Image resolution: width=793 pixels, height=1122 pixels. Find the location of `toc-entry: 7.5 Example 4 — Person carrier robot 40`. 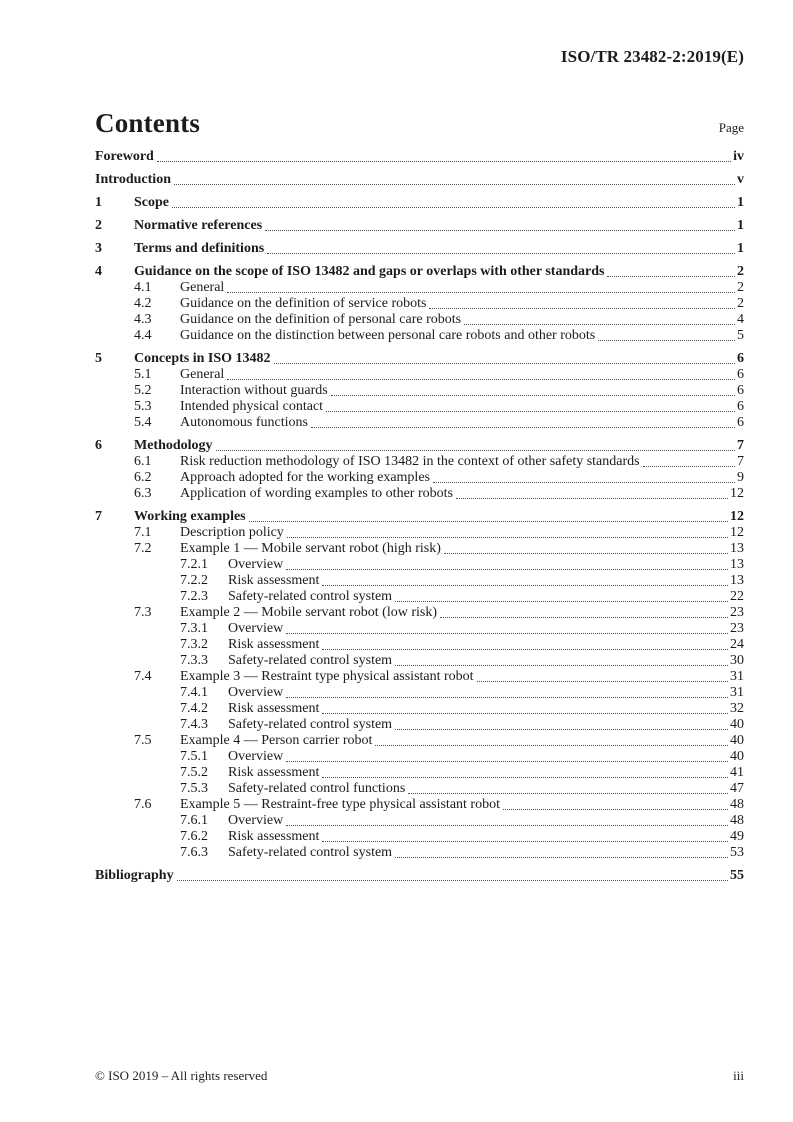

toc-entry: 7.5 Example 4 — Person carrier robot 40 is located at coordinates (419, 741).